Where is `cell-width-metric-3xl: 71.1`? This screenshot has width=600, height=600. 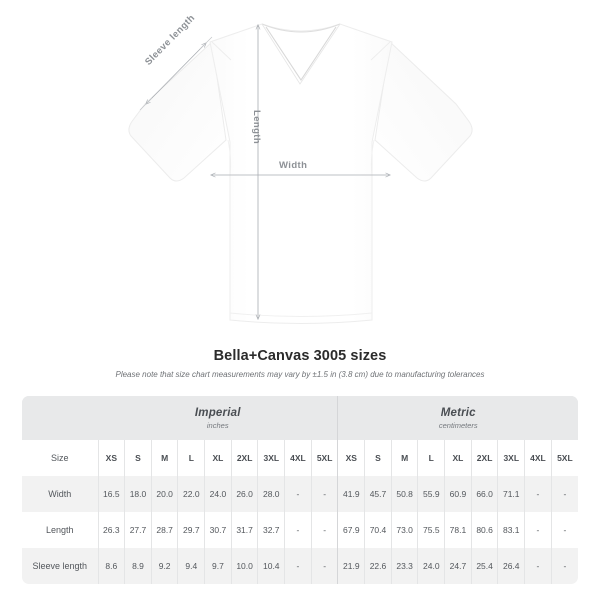 cell-width-metric-3xl: 71.1 is located at coordinates (511, 494).